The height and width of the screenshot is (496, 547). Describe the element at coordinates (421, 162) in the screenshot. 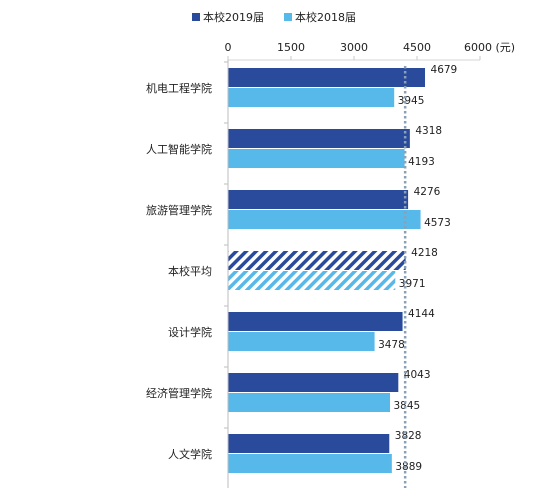

I see `data-label: 4193` at that location.